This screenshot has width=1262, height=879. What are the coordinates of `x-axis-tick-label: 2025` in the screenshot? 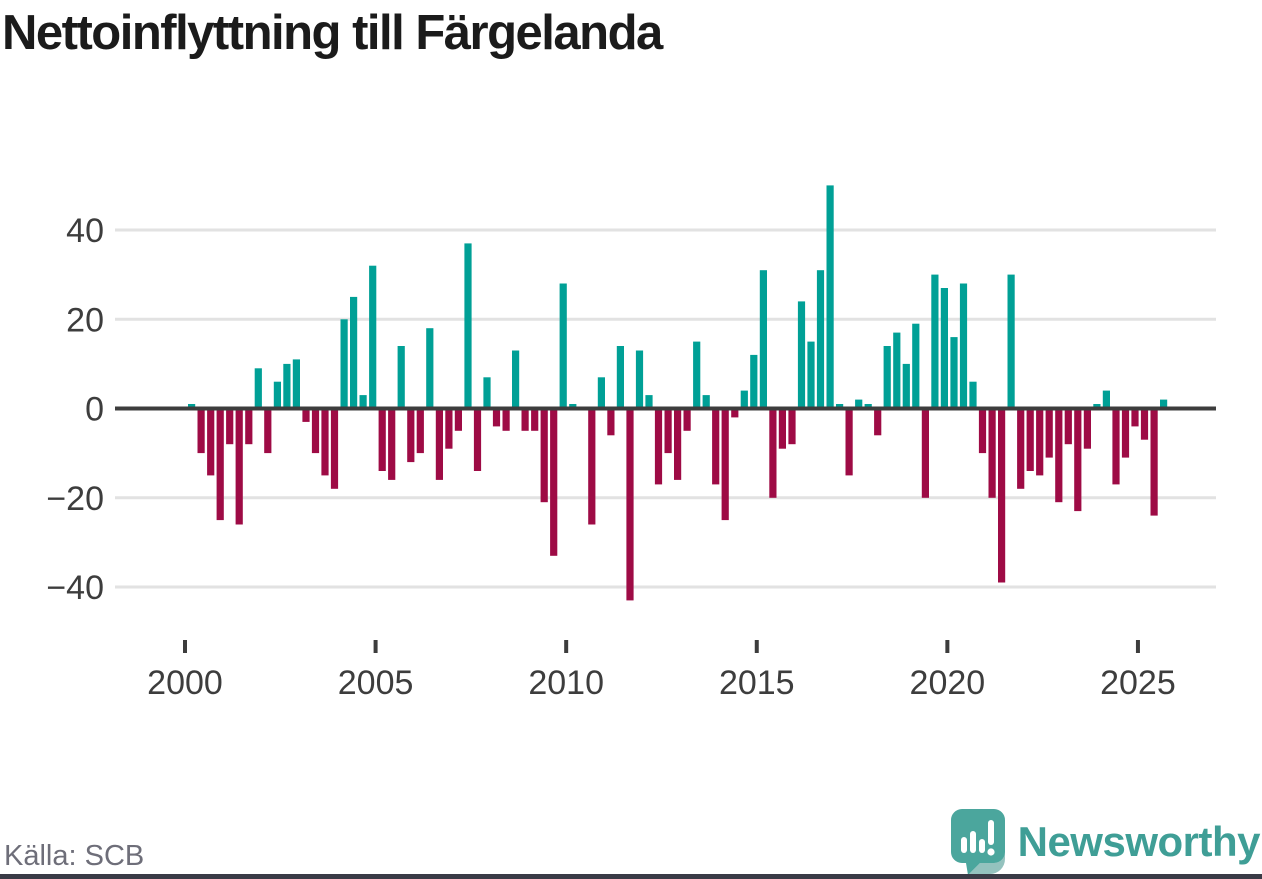 It's located at (1138, 683).